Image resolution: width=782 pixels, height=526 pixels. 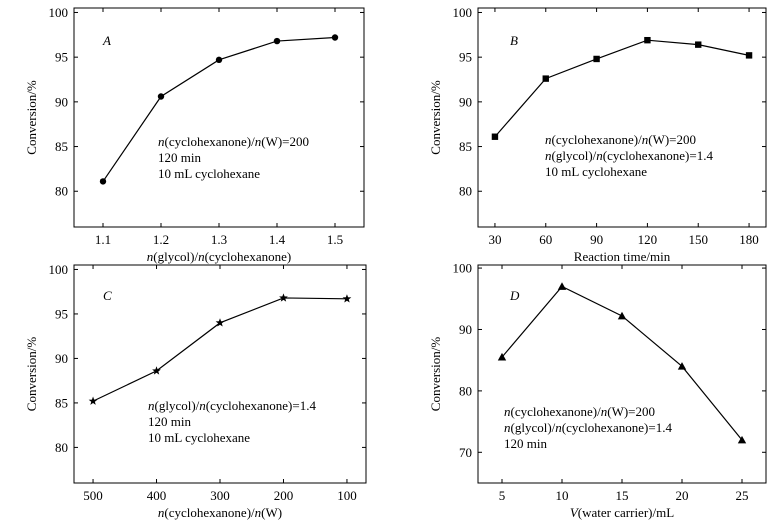 I want to click on x-tick-label: 20, so click(x=682, y=495).